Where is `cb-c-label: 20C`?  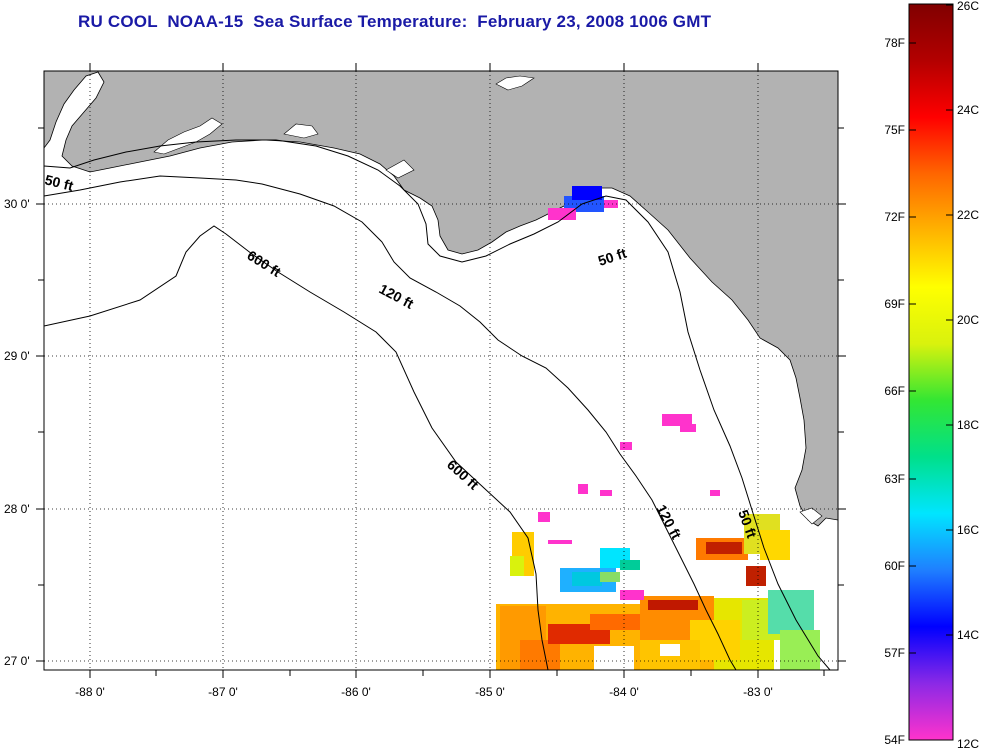 cb-c-label: 20C is located at coordinates (968, 320).